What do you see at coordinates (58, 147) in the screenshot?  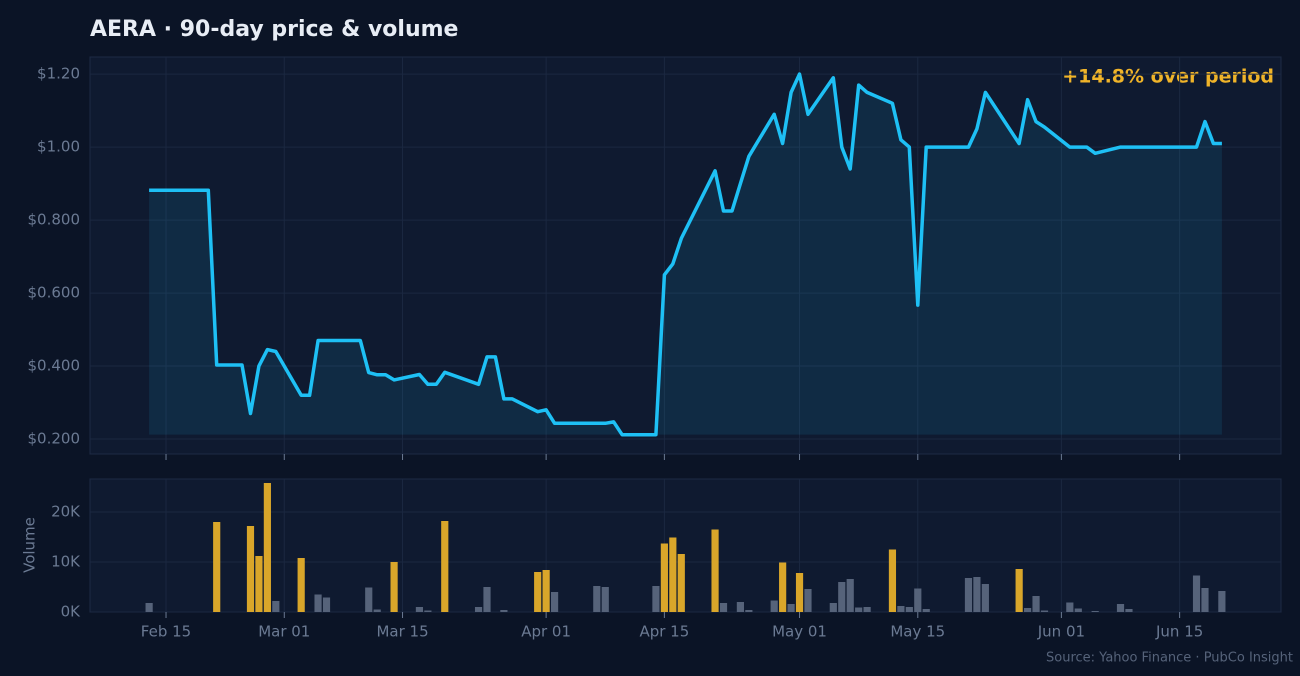 I see `y-tick-label: $1.00` at bounding box center [58, 147].